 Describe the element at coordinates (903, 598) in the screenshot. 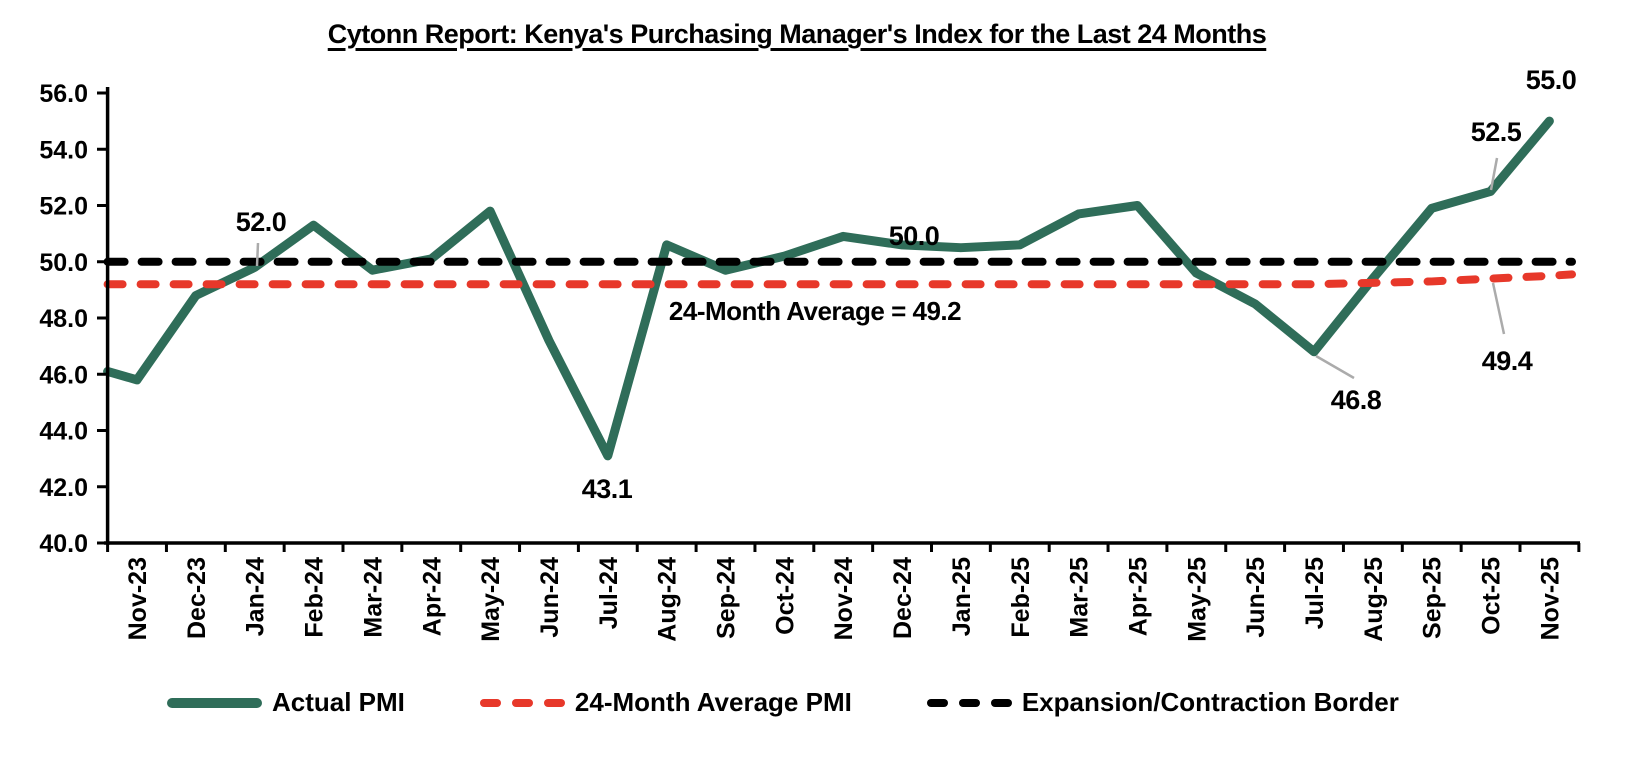

I see `x-label-dec-24: Dec-24` at that location.